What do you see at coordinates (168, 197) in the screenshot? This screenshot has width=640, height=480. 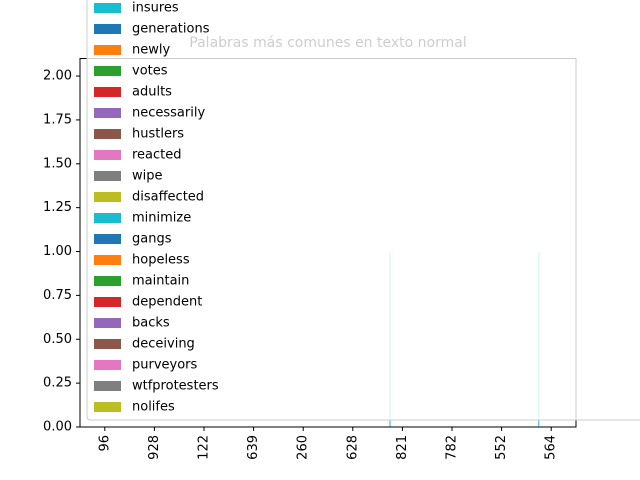 I see `legend-label: disaffected` at bounding box center [168, 197].